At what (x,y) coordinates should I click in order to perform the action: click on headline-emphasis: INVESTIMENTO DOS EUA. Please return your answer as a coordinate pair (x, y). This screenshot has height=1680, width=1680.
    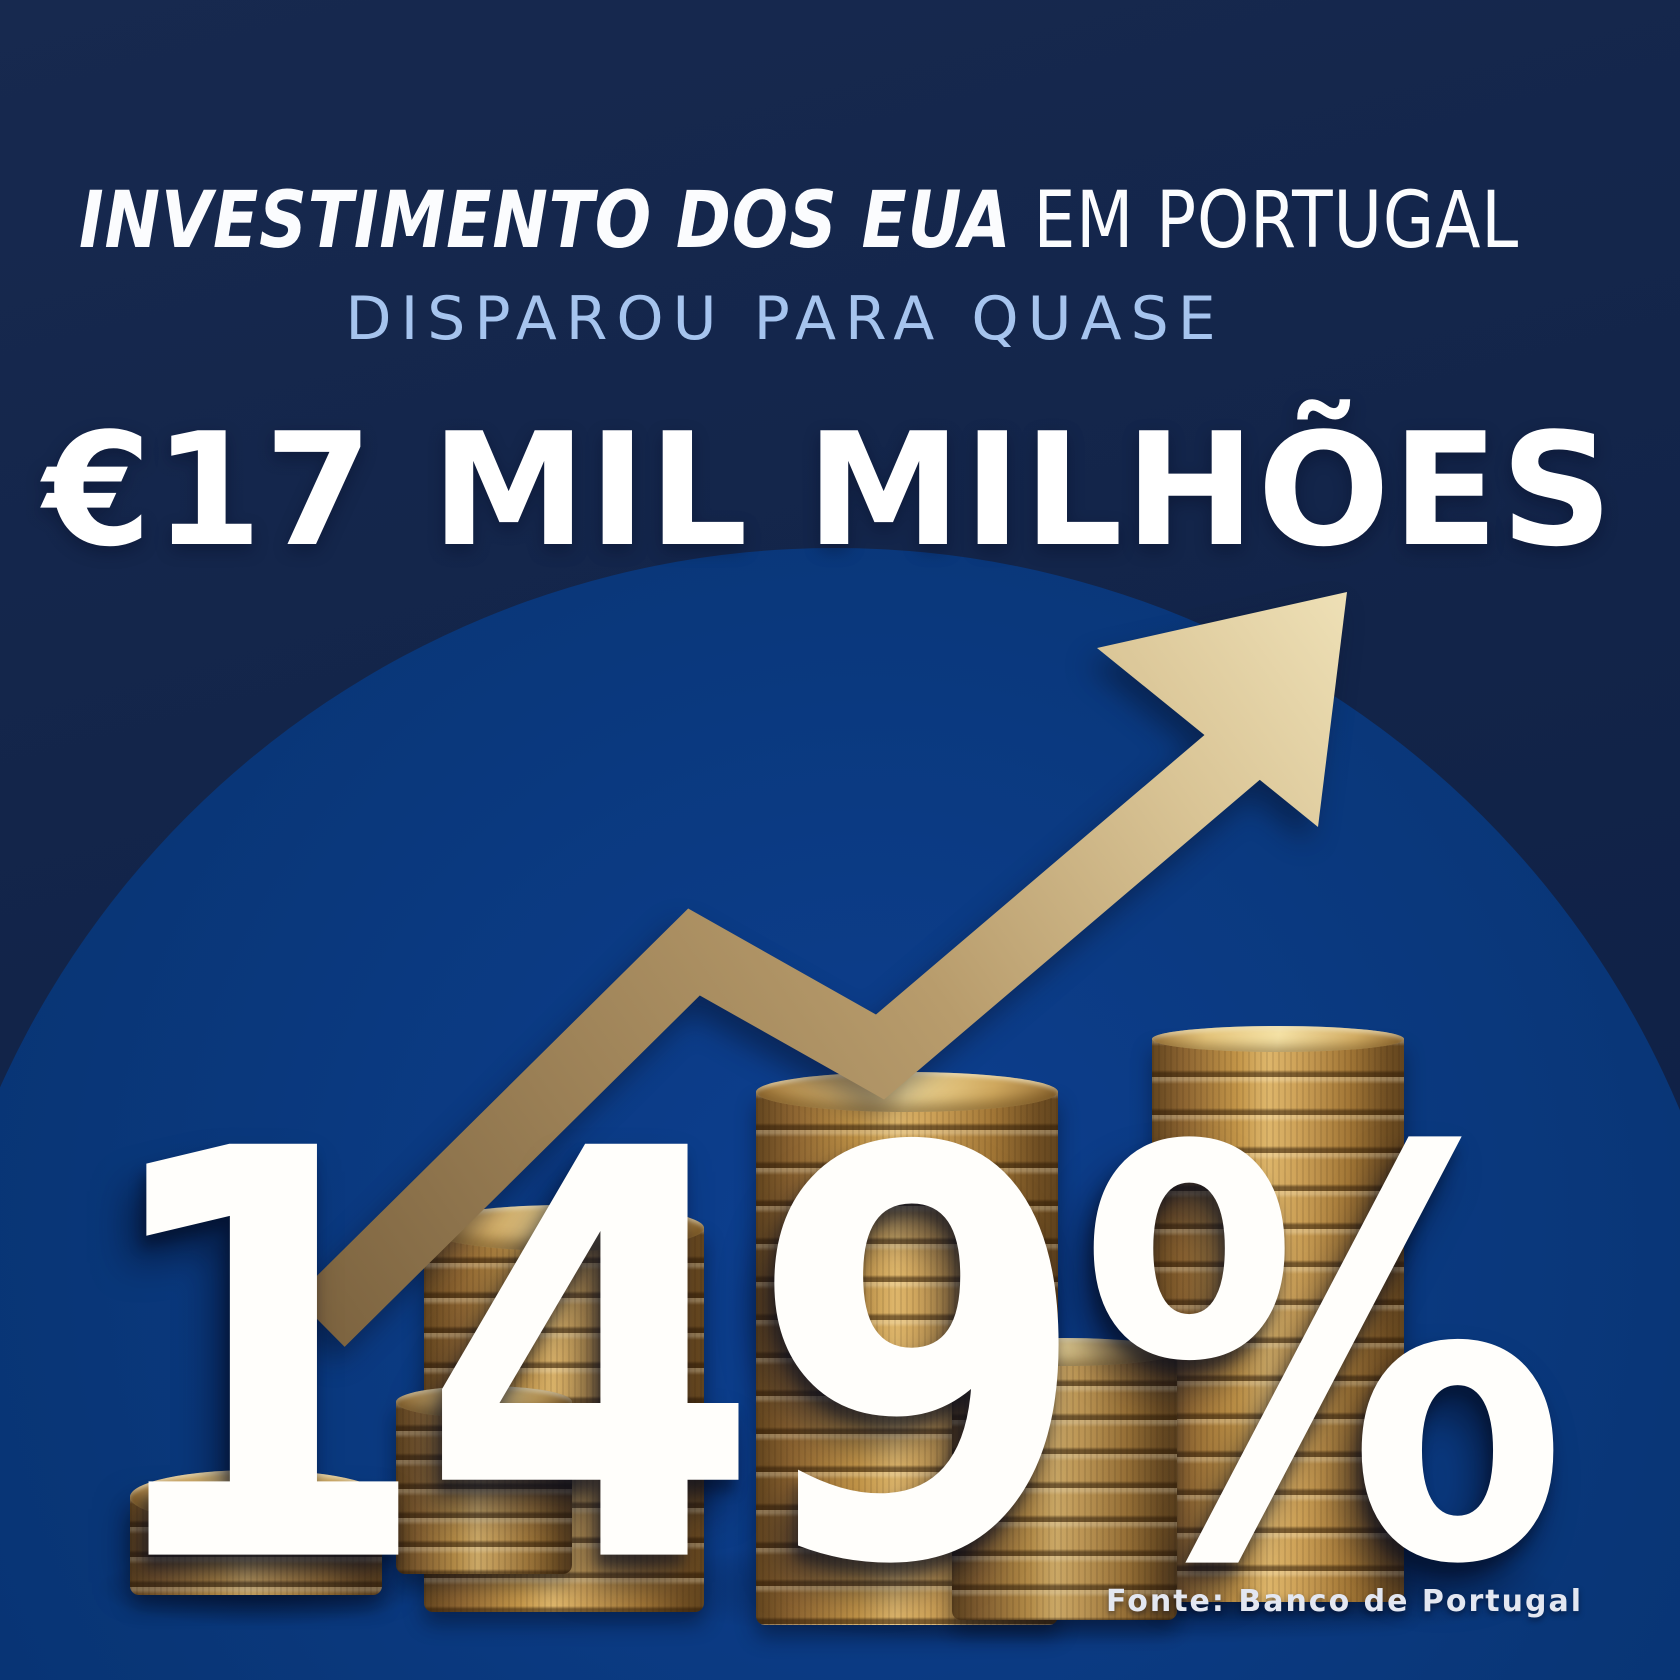
    Looking at the image, I should click on (545, 221).